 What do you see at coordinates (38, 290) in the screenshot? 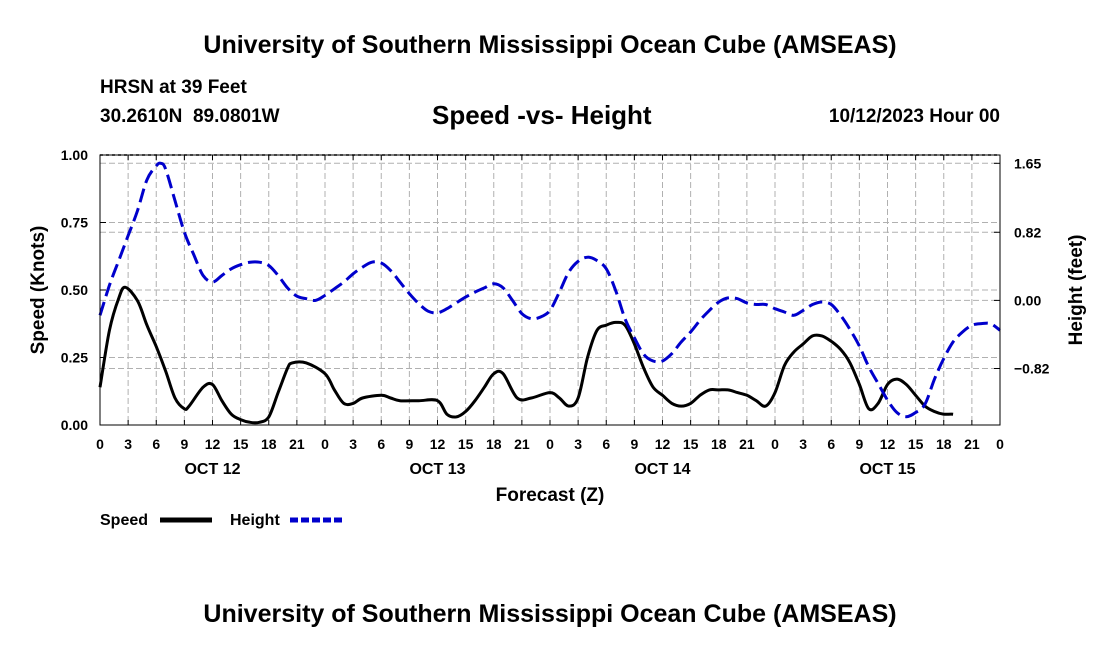
I see `y-axis-label-left: Speed (Knots)` at bounding box center [38, 290].